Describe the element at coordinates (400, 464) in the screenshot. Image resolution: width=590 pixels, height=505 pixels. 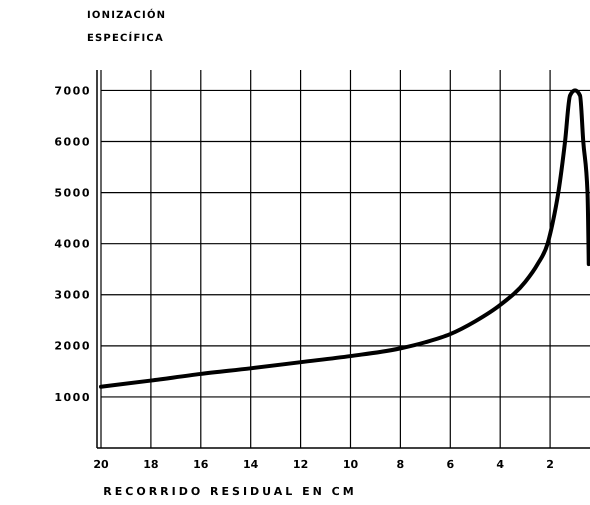
I see `x-tick-label: 8` at that location.